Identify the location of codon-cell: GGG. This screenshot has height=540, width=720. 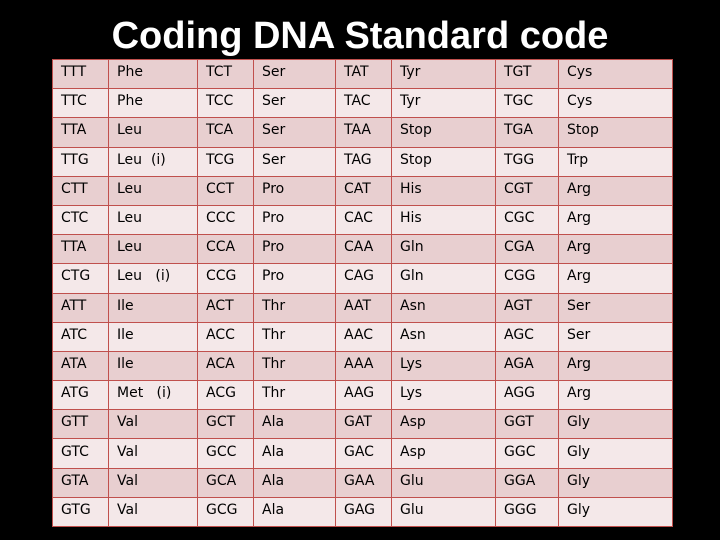
(527, 512).